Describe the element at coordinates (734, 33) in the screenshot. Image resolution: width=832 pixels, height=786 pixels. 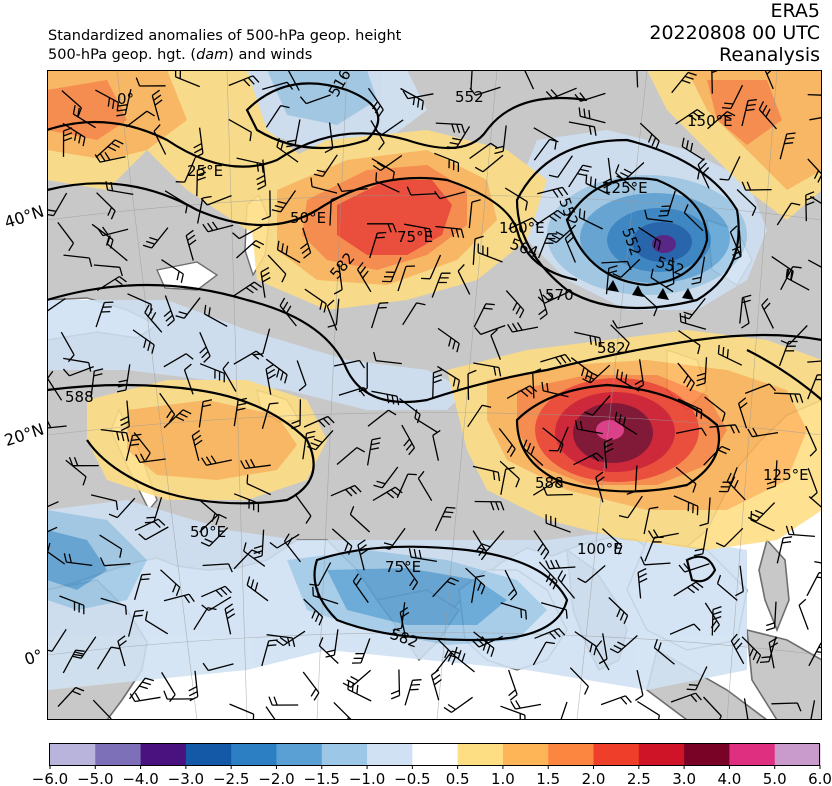
I see `datetime-label: 20220808 00 UTC` at that location.